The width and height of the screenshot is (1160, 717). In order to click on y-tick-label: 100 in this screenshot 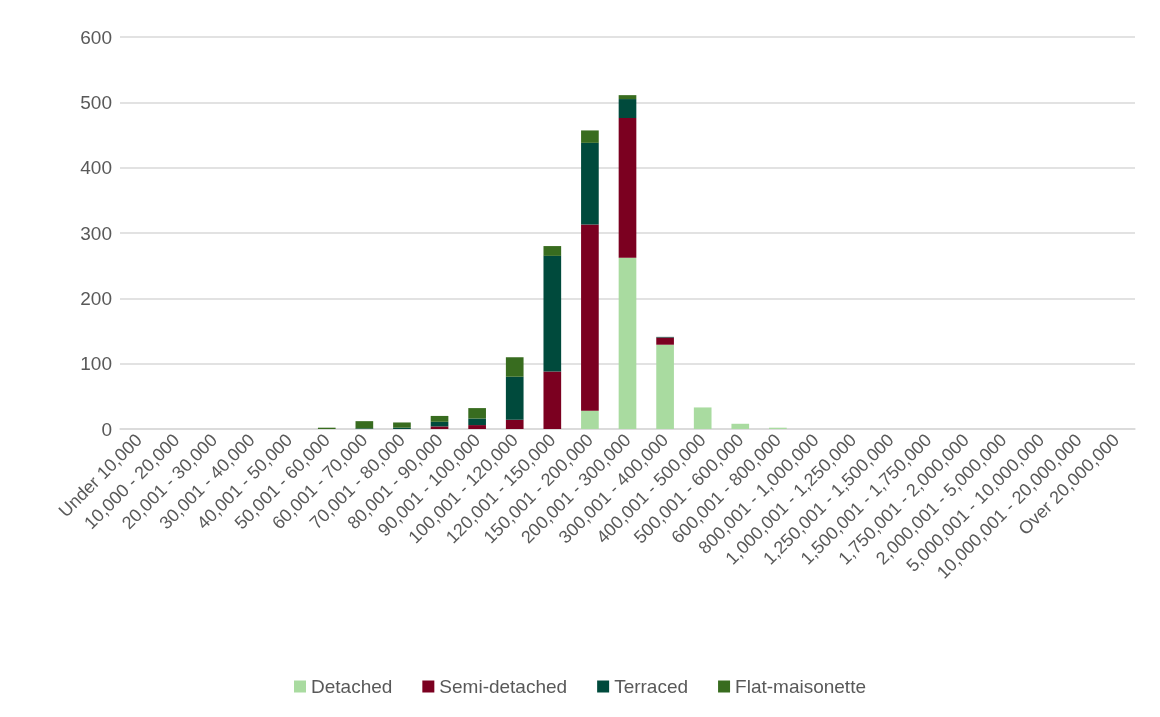, I will do `click(96, 364)`.